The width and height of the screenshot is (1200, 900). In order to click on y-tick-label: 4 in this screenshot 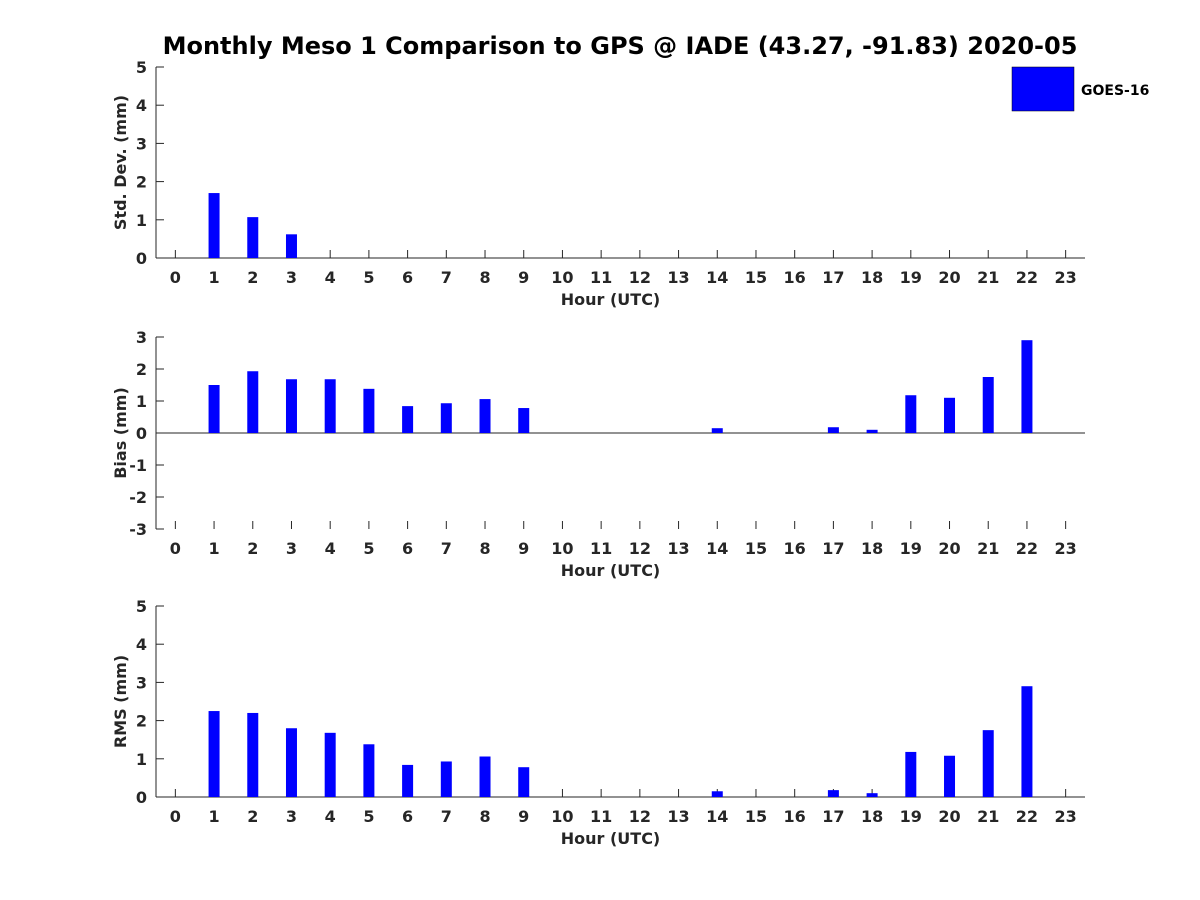, I will do `click(141, 105)`.